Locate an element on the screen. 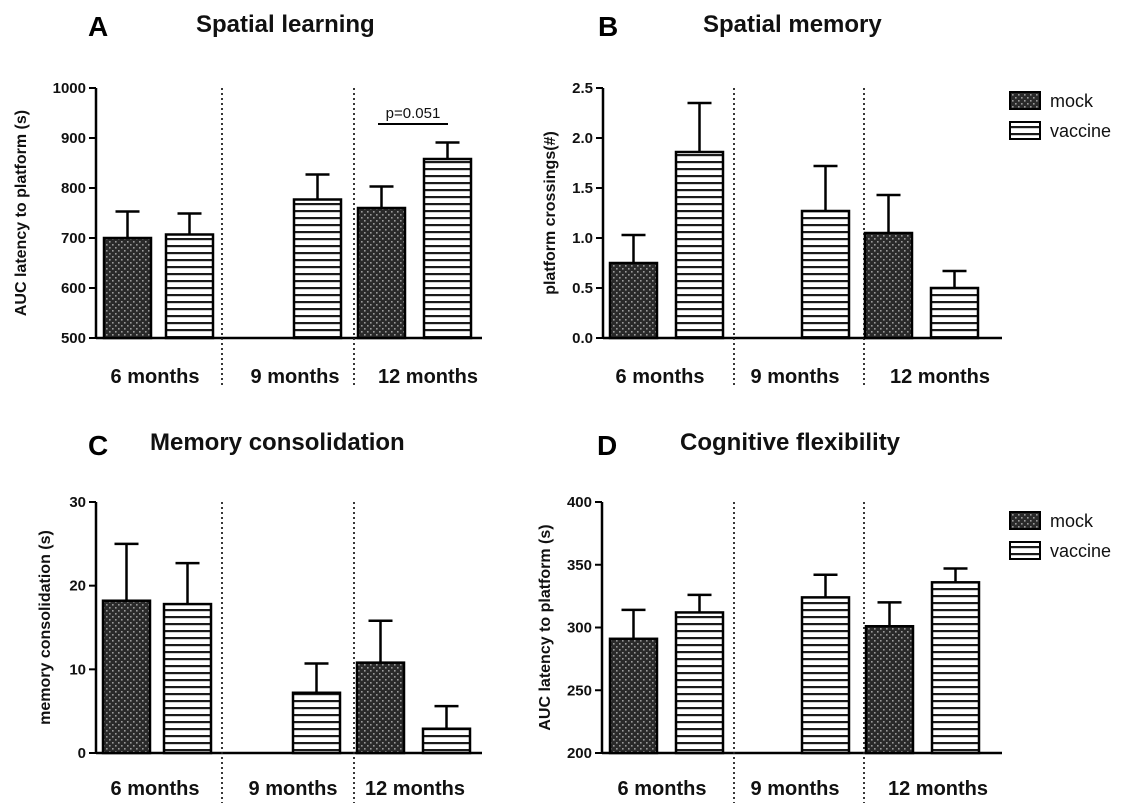 The height and width of the screenshot is (803, 1135). y-tick-label: 20 is located at coordinates (77, 586).